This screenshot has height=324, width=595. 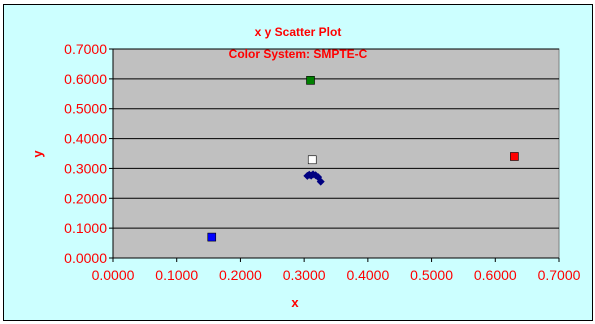 What do you see at coordinates (85, 79) in the screenshot?
I see `y-tick-label: 0.6000` at bounding box center [85, 79].